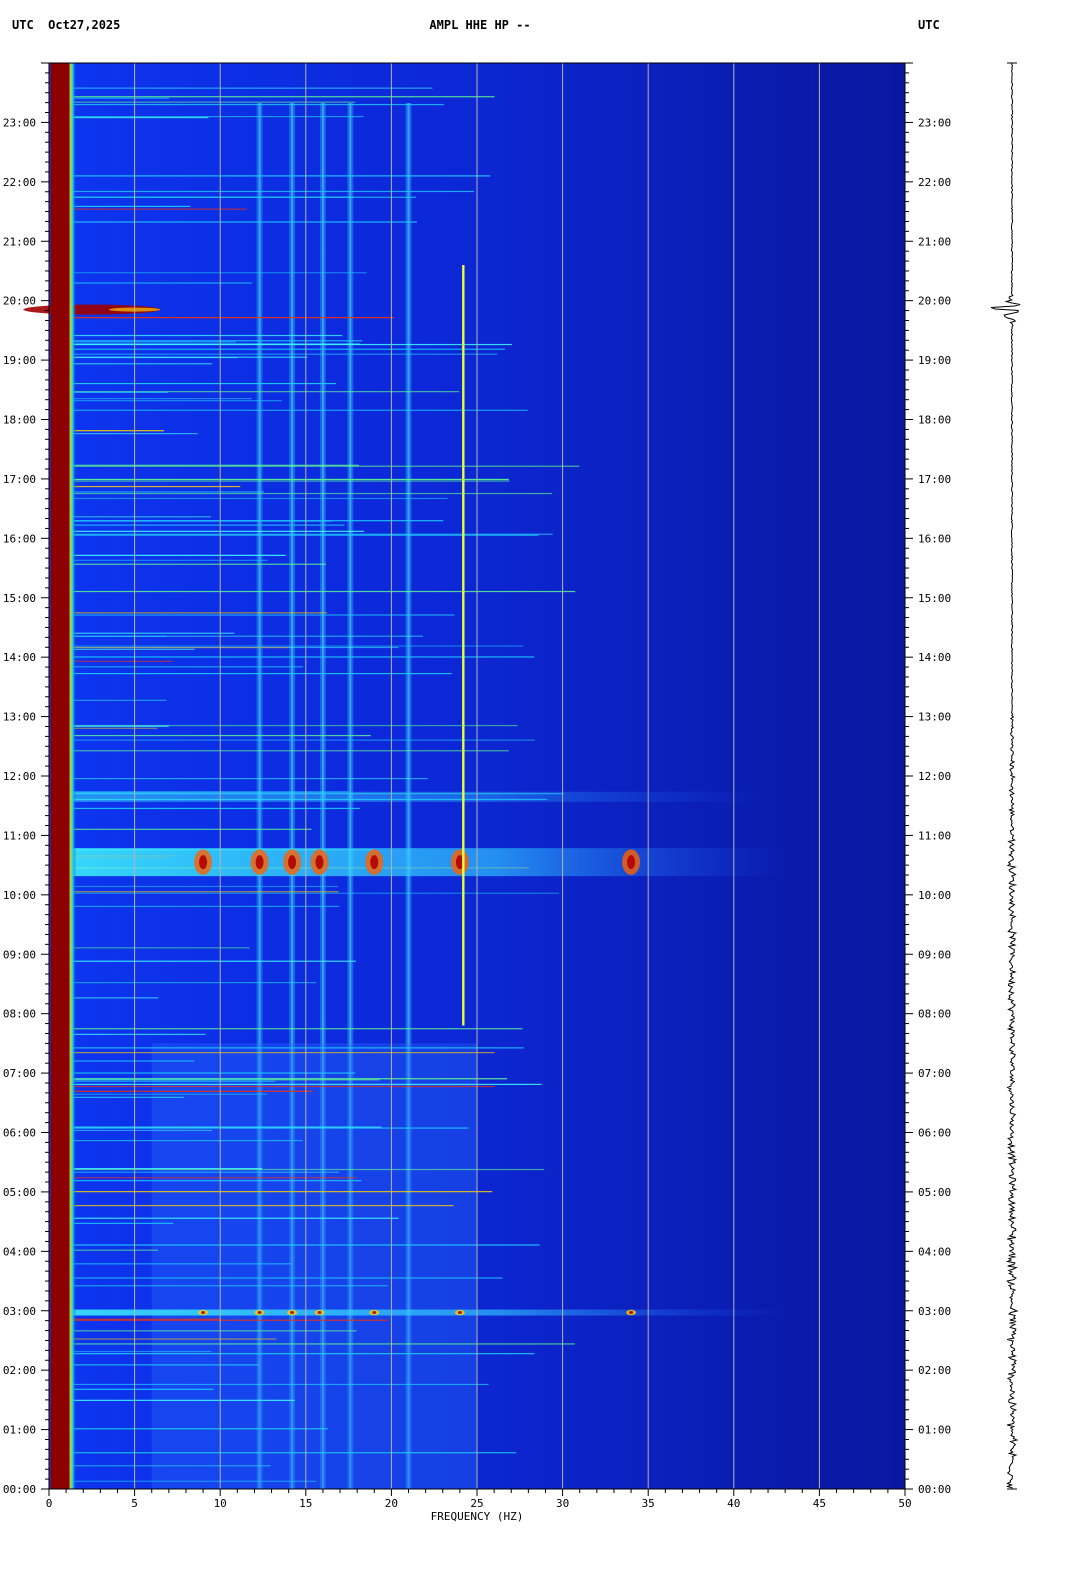 Image resolution: width=1066 pixels, height=1584 pixels. Describe the element at coordinates (733, 1503) in the screenshot. I see `x-tick-label: 40` at that location.